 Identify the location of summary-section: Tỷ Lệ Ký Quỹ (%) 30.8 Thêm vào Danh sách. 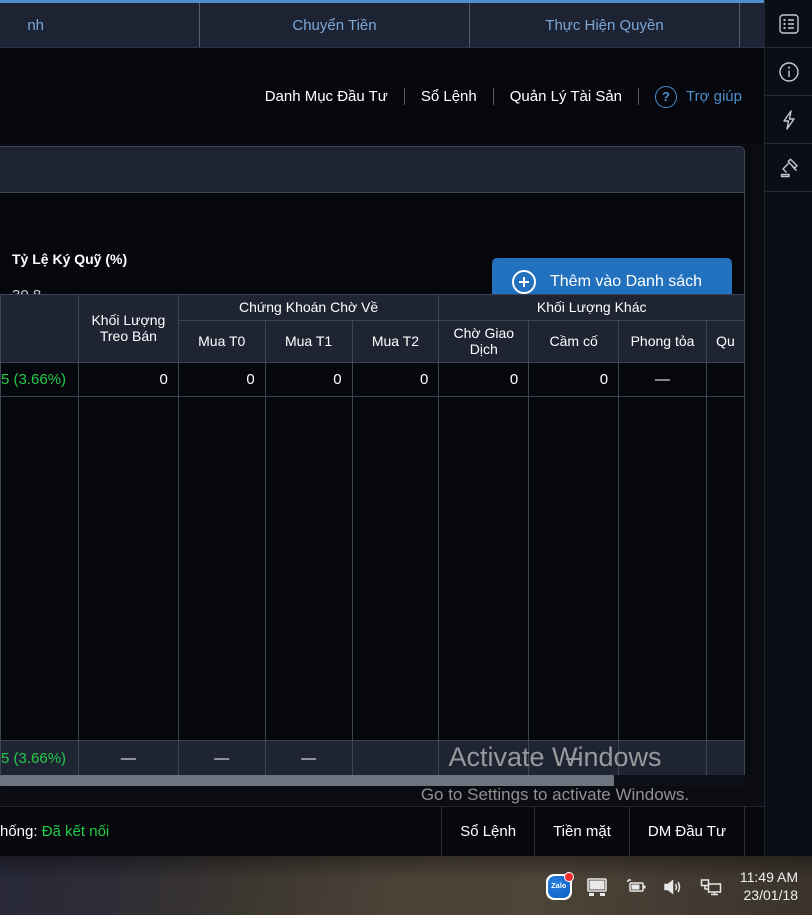
(372, 249).